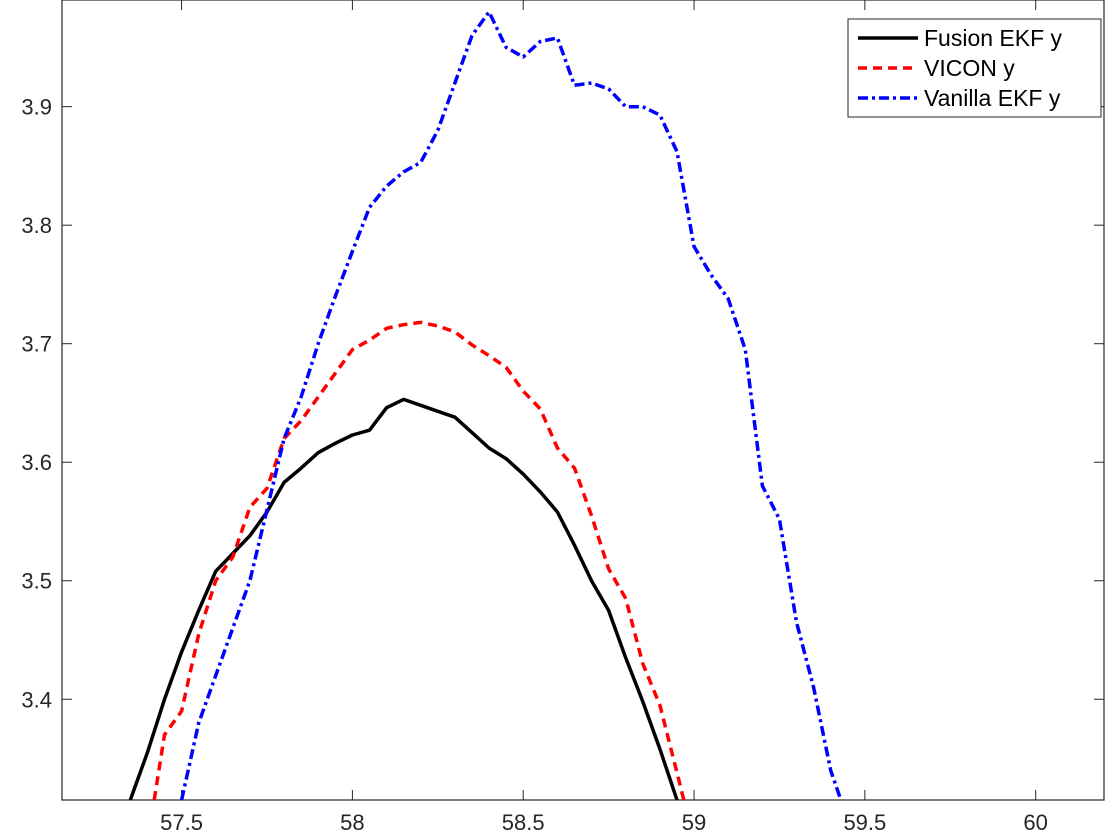  Describe the element at coordinates (969, 68) in the screenshot. I see `legend-label: VICON y` at that location.